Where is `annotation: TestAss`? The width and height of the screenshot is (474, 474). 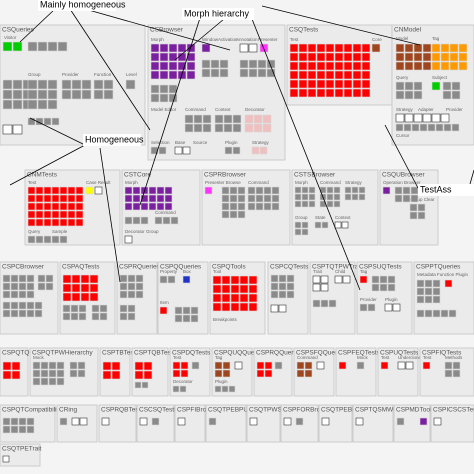
annotation: TestAss is located at coordinates (436, 189).